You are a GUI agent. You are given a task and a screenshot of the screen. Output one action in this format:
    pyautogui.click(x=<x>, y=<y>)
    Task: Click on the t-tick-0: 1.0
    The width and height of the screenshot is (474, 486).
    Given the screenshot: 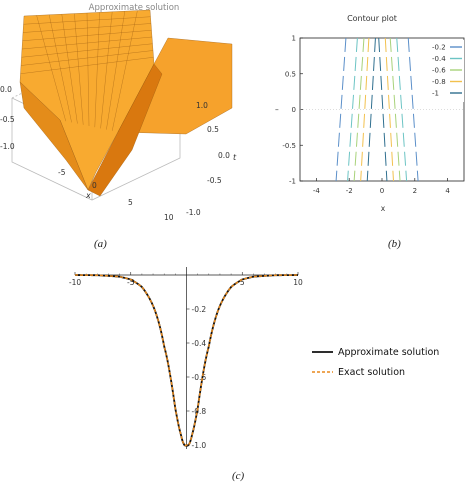 What is the action you would take?
    pyautogui.click(x=202, y=105)
    